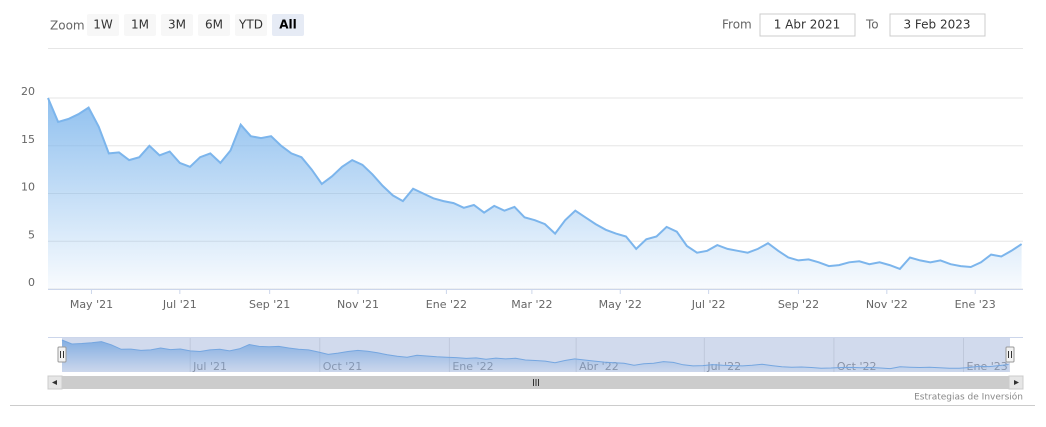 The image size is (1046, 427). I want to click on x-tick-label: Jul '22, so click(708, 304).